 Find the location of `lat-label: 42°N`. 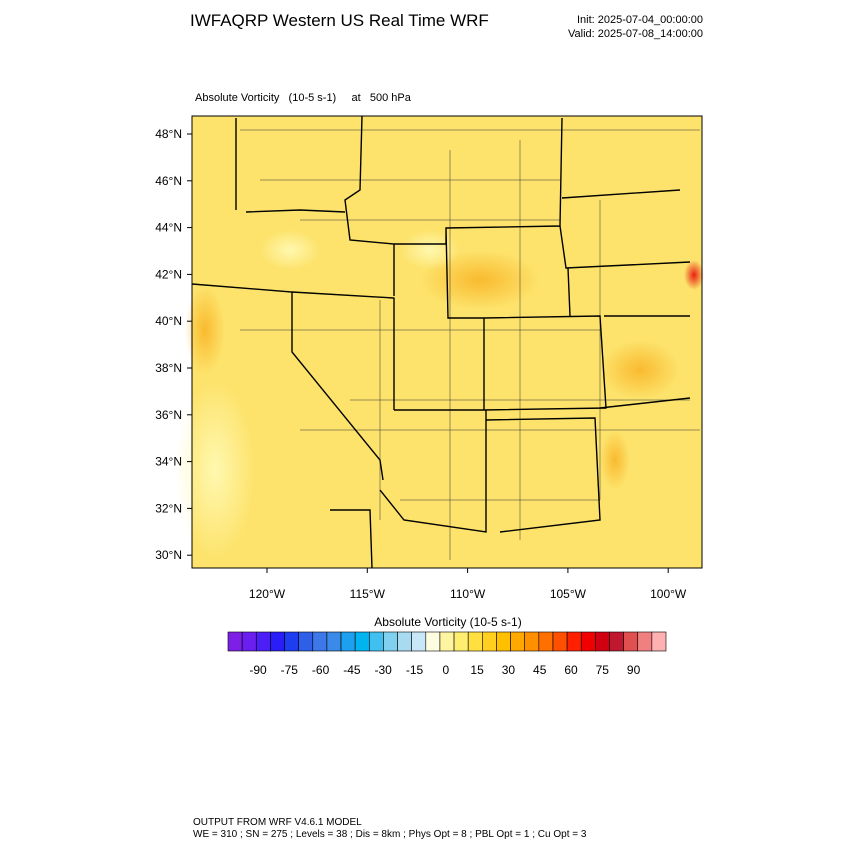

lat-label: 42°N is located at coordinates (168, 274).